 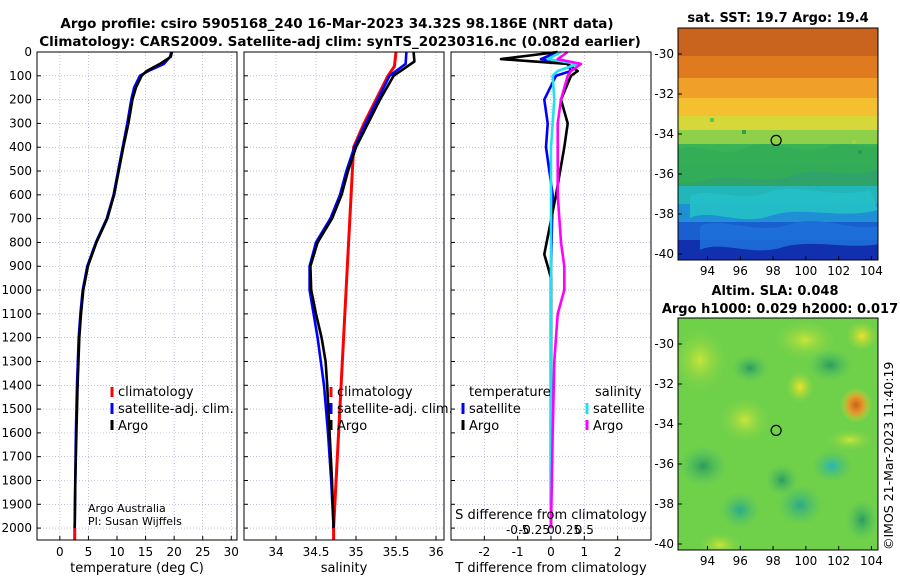 What do you see at coordinates (664, 94) in the screenshot?
I see `y-tick-label: -32` at bounding box center [664, 94].